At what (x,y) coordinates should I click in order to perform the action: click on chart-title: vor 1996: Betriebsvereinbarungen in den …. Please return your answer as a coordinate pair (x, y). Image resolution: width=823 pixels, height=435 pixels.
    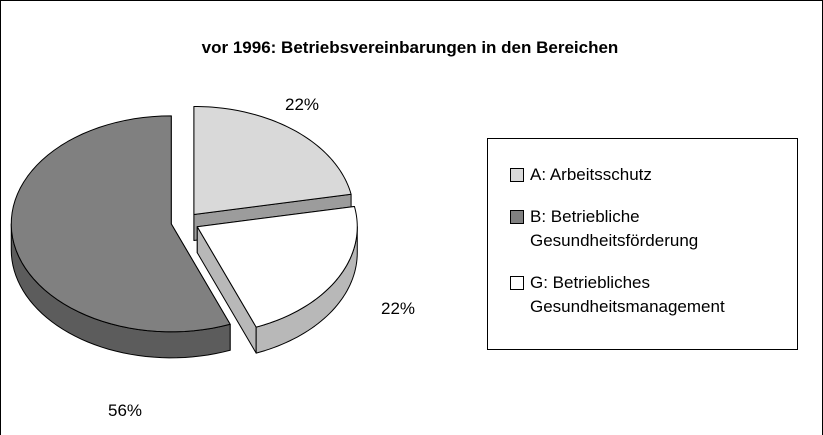
    Looking at the image, I should click on (410, 47).